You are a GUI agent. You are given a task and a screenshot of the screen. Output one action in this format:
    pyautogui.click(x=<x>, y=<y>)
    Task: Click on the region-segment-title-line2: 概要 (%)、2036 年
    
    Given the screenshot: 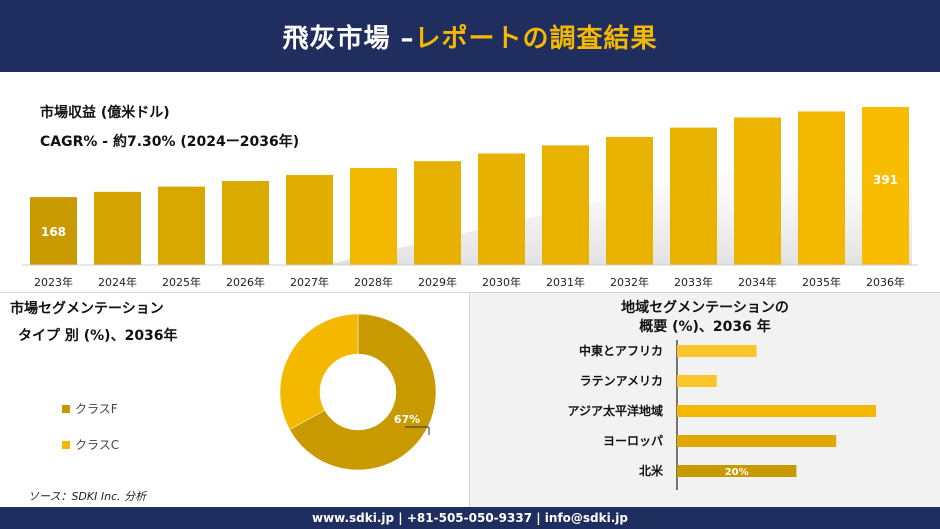 What is the action you would take?
    pyautogui.click(x=705, y=327)
    